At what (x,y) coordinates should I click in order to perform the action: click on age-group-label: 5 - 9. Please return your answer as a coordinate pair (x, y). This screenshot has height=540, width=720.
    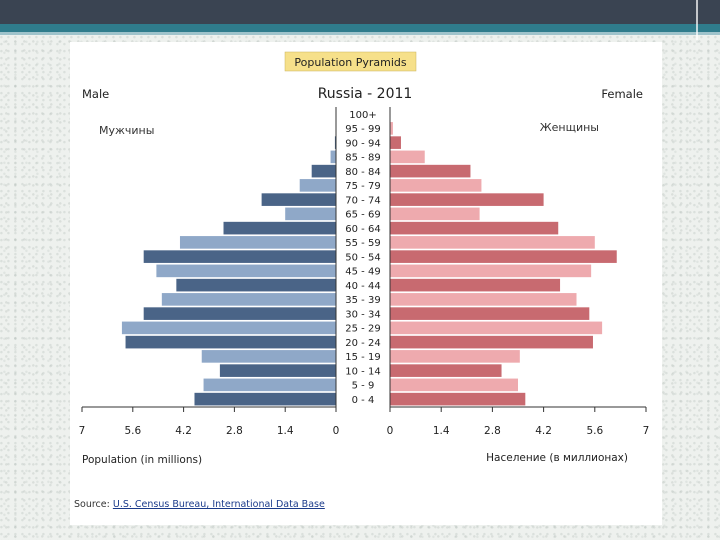
    Looking at the image, I should click on (363, 386).